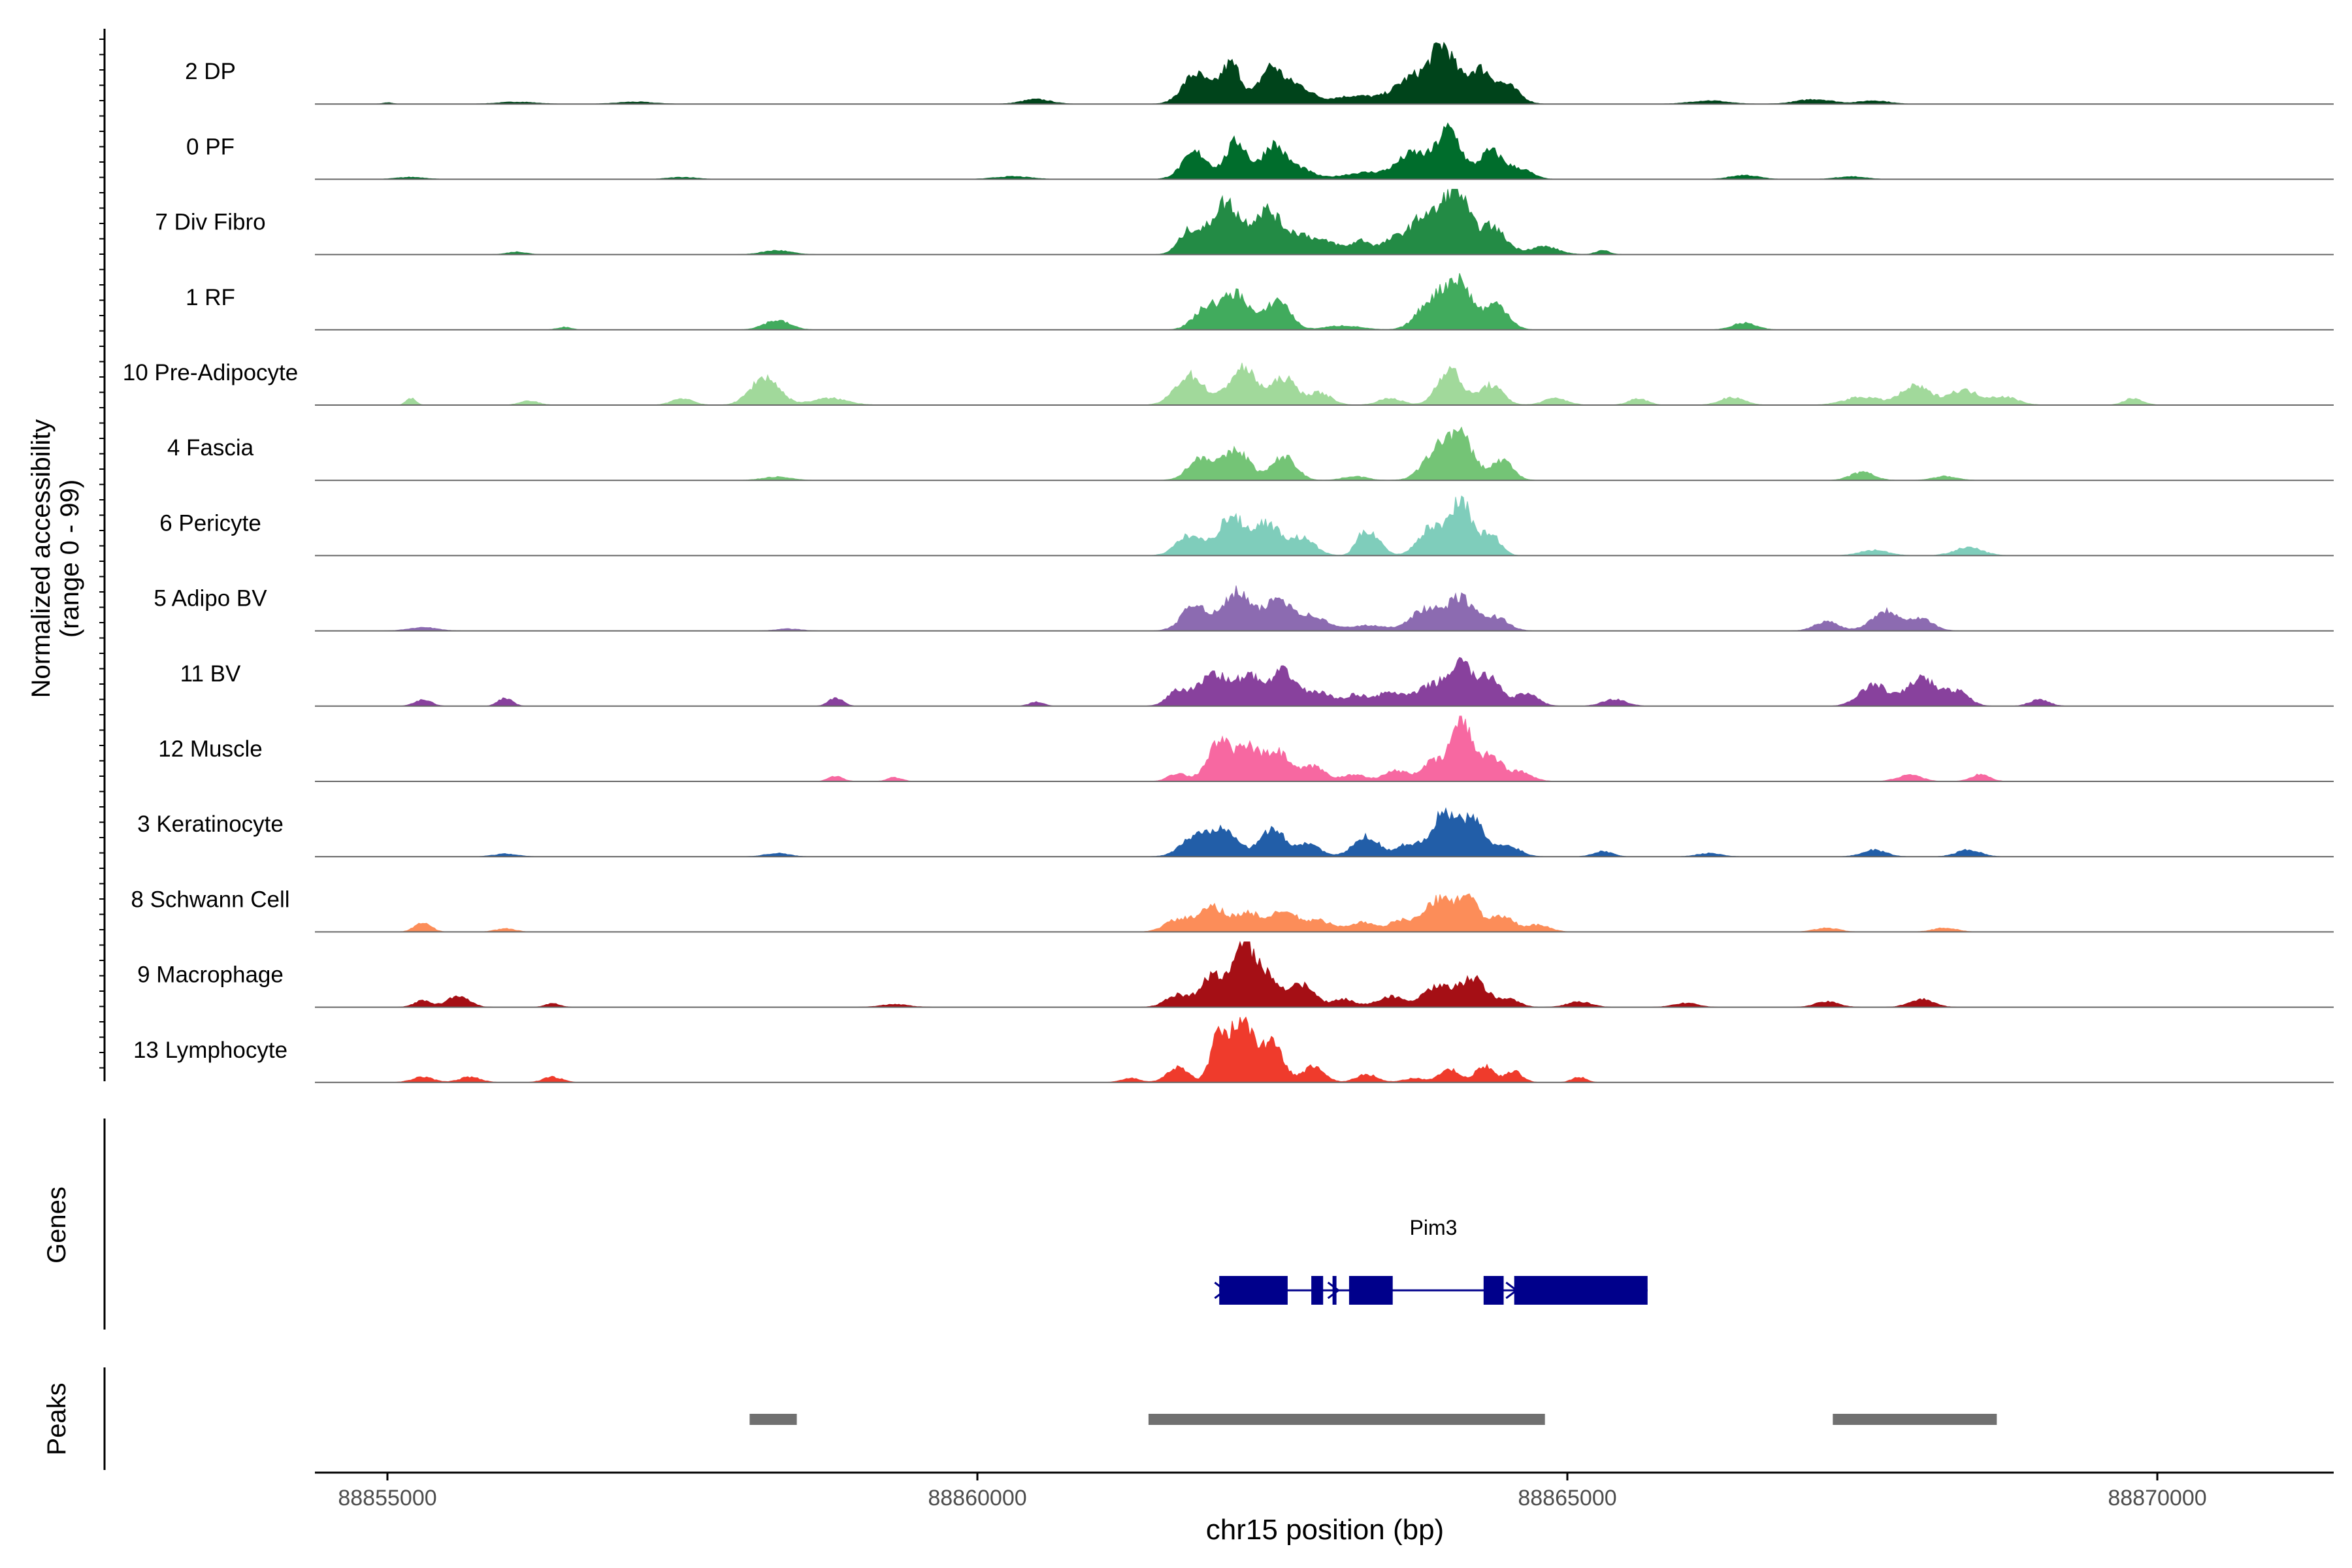 The width and height of the screenshot is (2352, 1568). Describe the element at coordinates (1260, 151) in the screenshot. I see `track-2: 0 PF` at that location.